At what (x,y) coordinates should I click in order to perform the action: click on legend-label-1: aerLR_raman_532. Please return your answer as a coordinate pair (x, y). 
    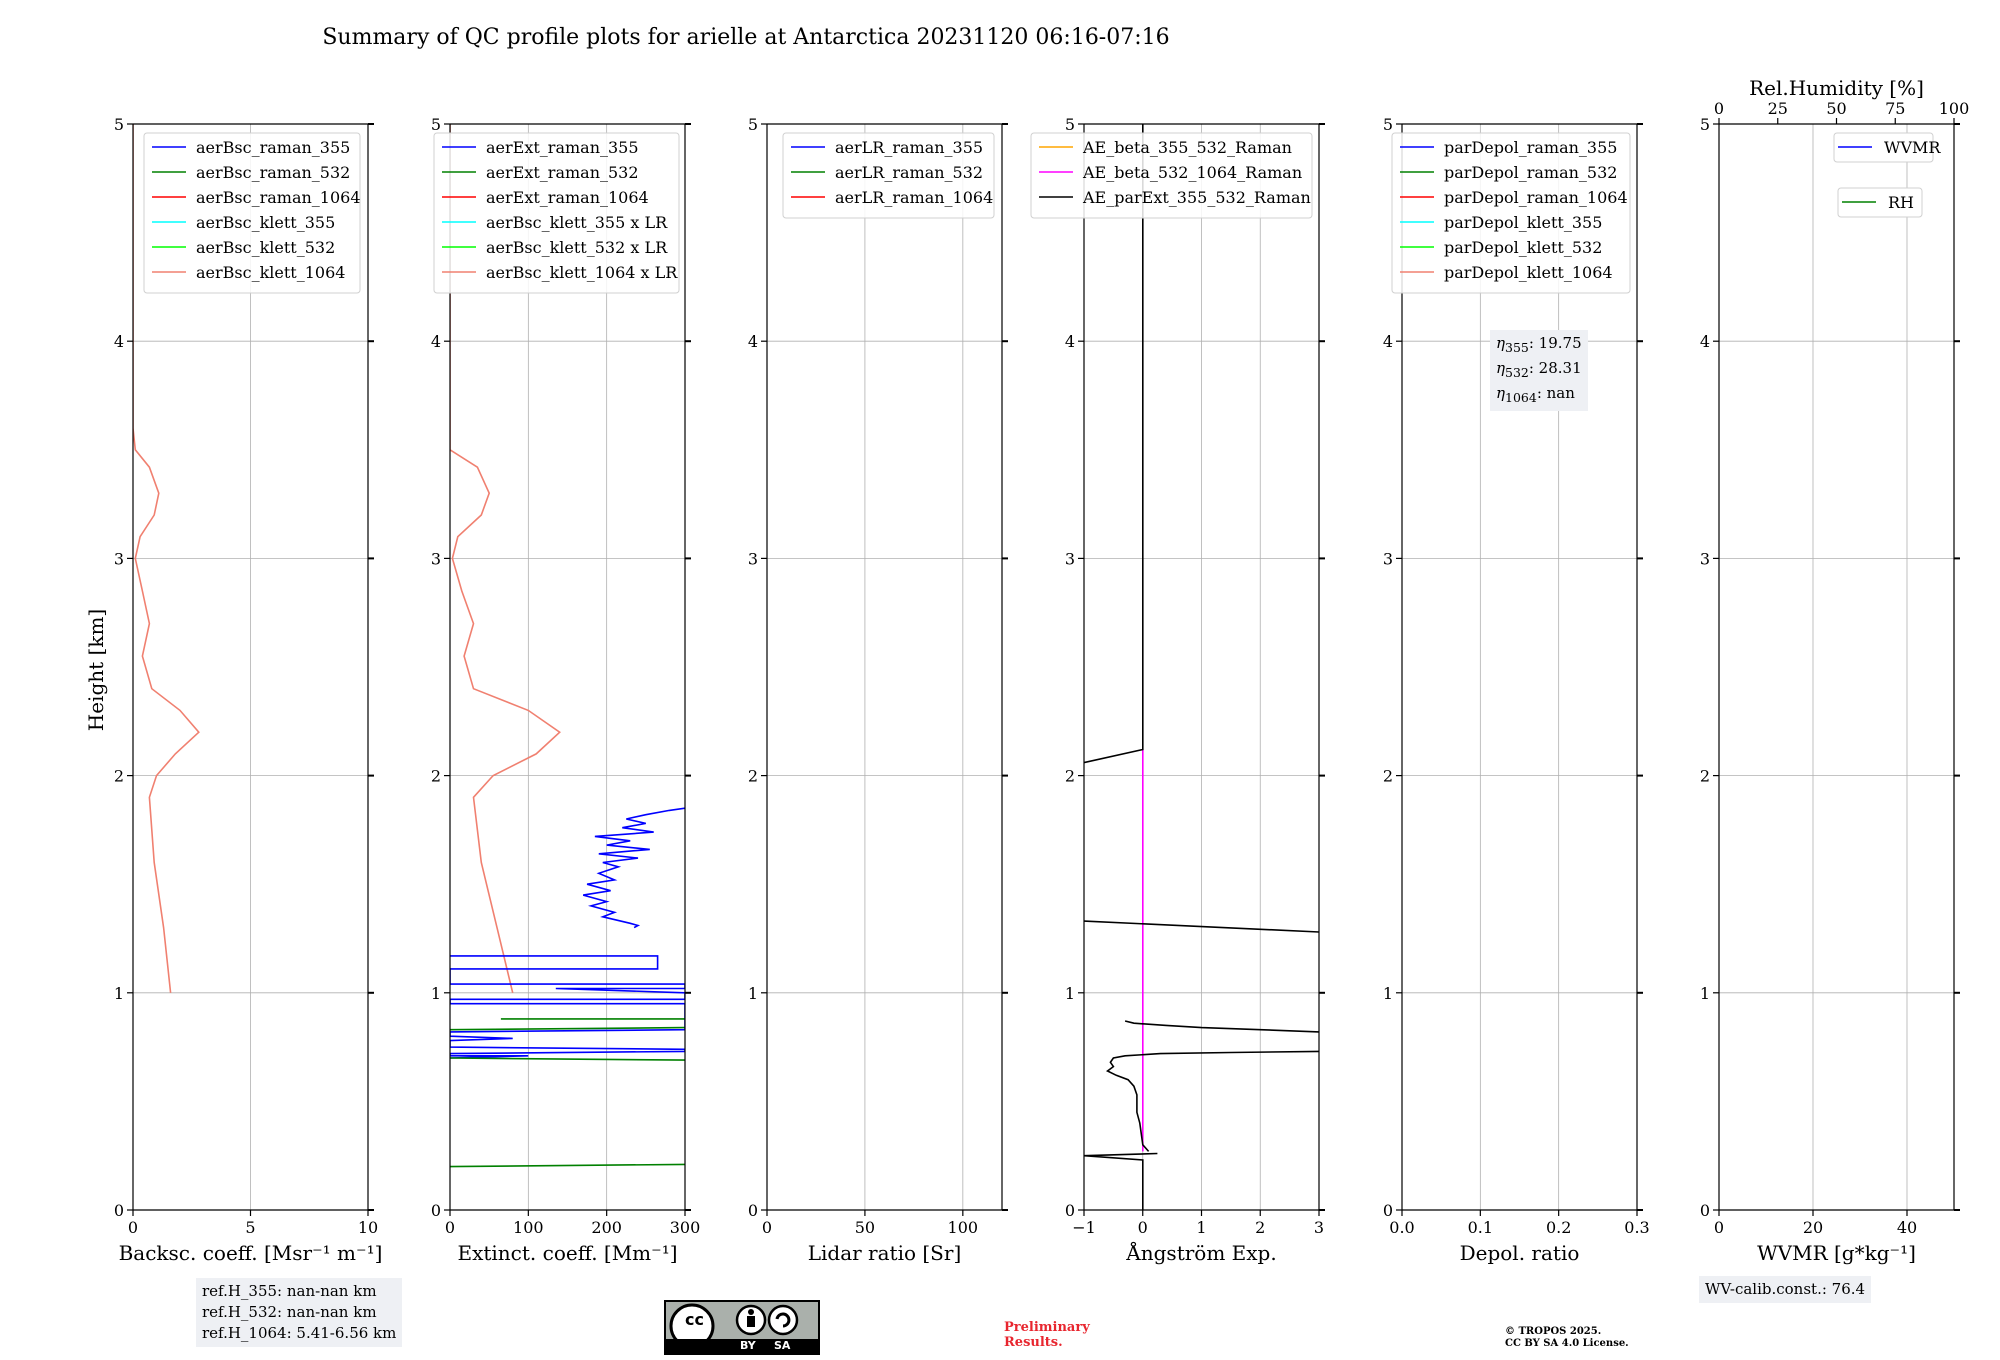
    Looking at the image, I should click on (909, 172).